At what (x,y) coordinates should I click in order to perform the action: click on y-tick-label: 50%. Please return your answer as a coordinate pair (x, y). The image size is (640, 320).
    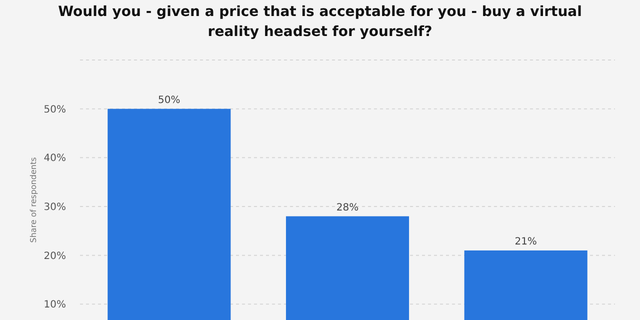
    Looking at the image, I should click on (55, 110).